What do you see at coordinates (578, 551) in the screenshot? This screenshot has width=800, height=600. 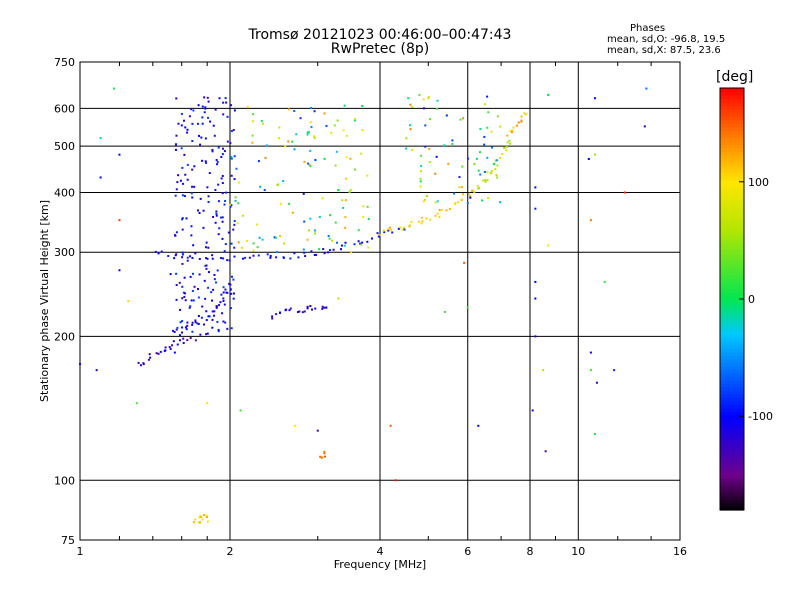 I see `x-tick-label: 10` at bounding box center [578, 551].